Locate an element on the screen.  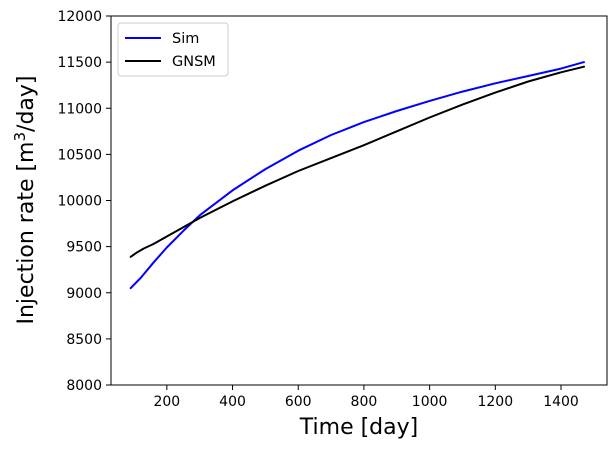
y-tick-label: 11500 is located at coordinates (79, 63).